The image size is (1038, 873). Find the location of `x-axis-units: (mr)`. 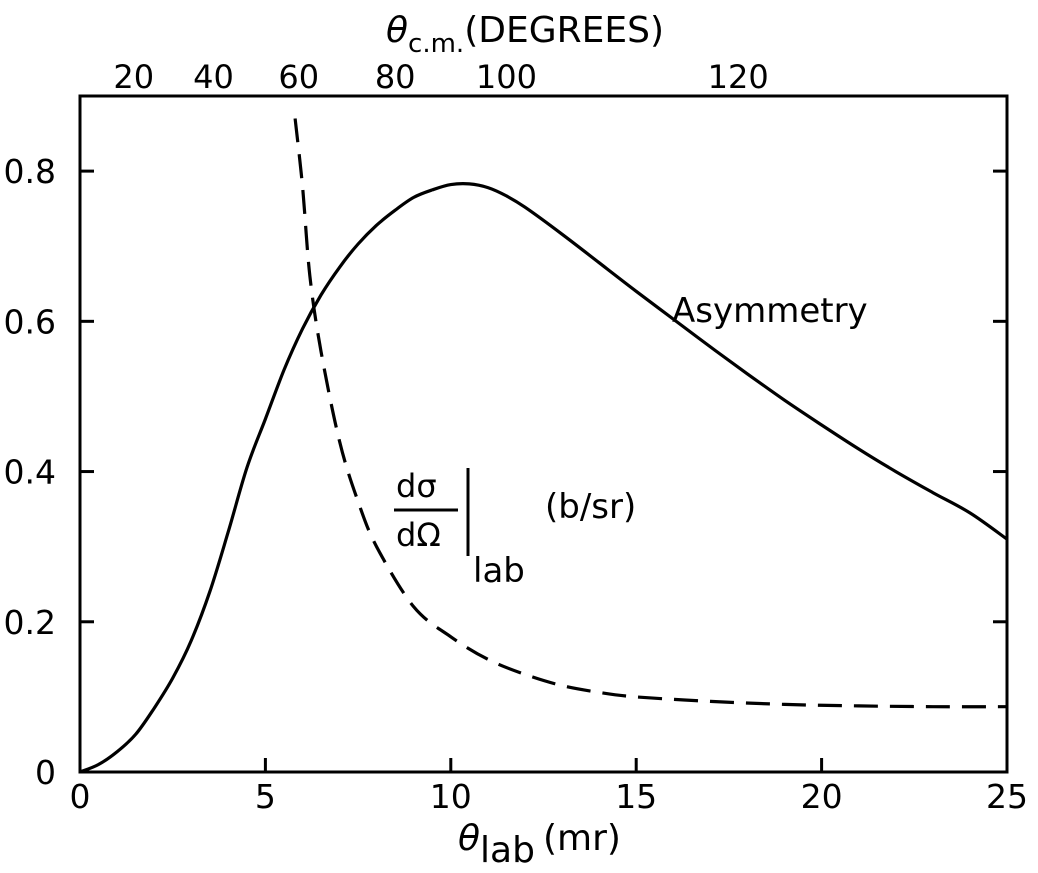

x-axis-units: (mr) is located at coordinates (582, 838).